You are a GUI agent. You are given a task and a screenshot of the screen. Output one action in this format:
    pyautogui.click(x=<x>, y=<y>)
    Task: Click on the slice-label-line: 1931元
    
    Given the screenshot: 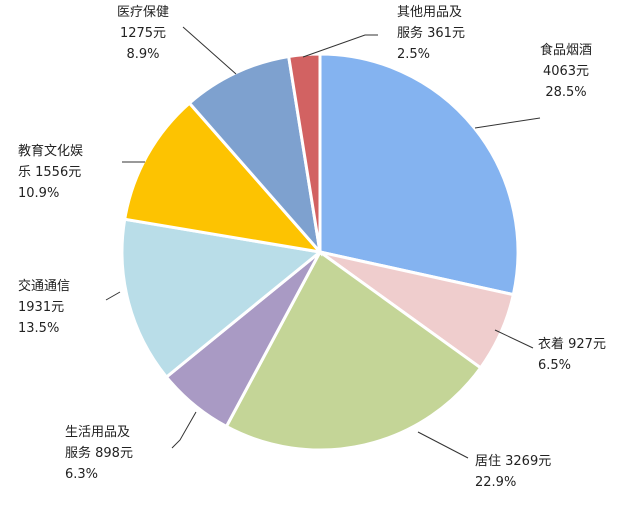 What is the action you would take?
    pyautogui.click(x=41, y=307)
    